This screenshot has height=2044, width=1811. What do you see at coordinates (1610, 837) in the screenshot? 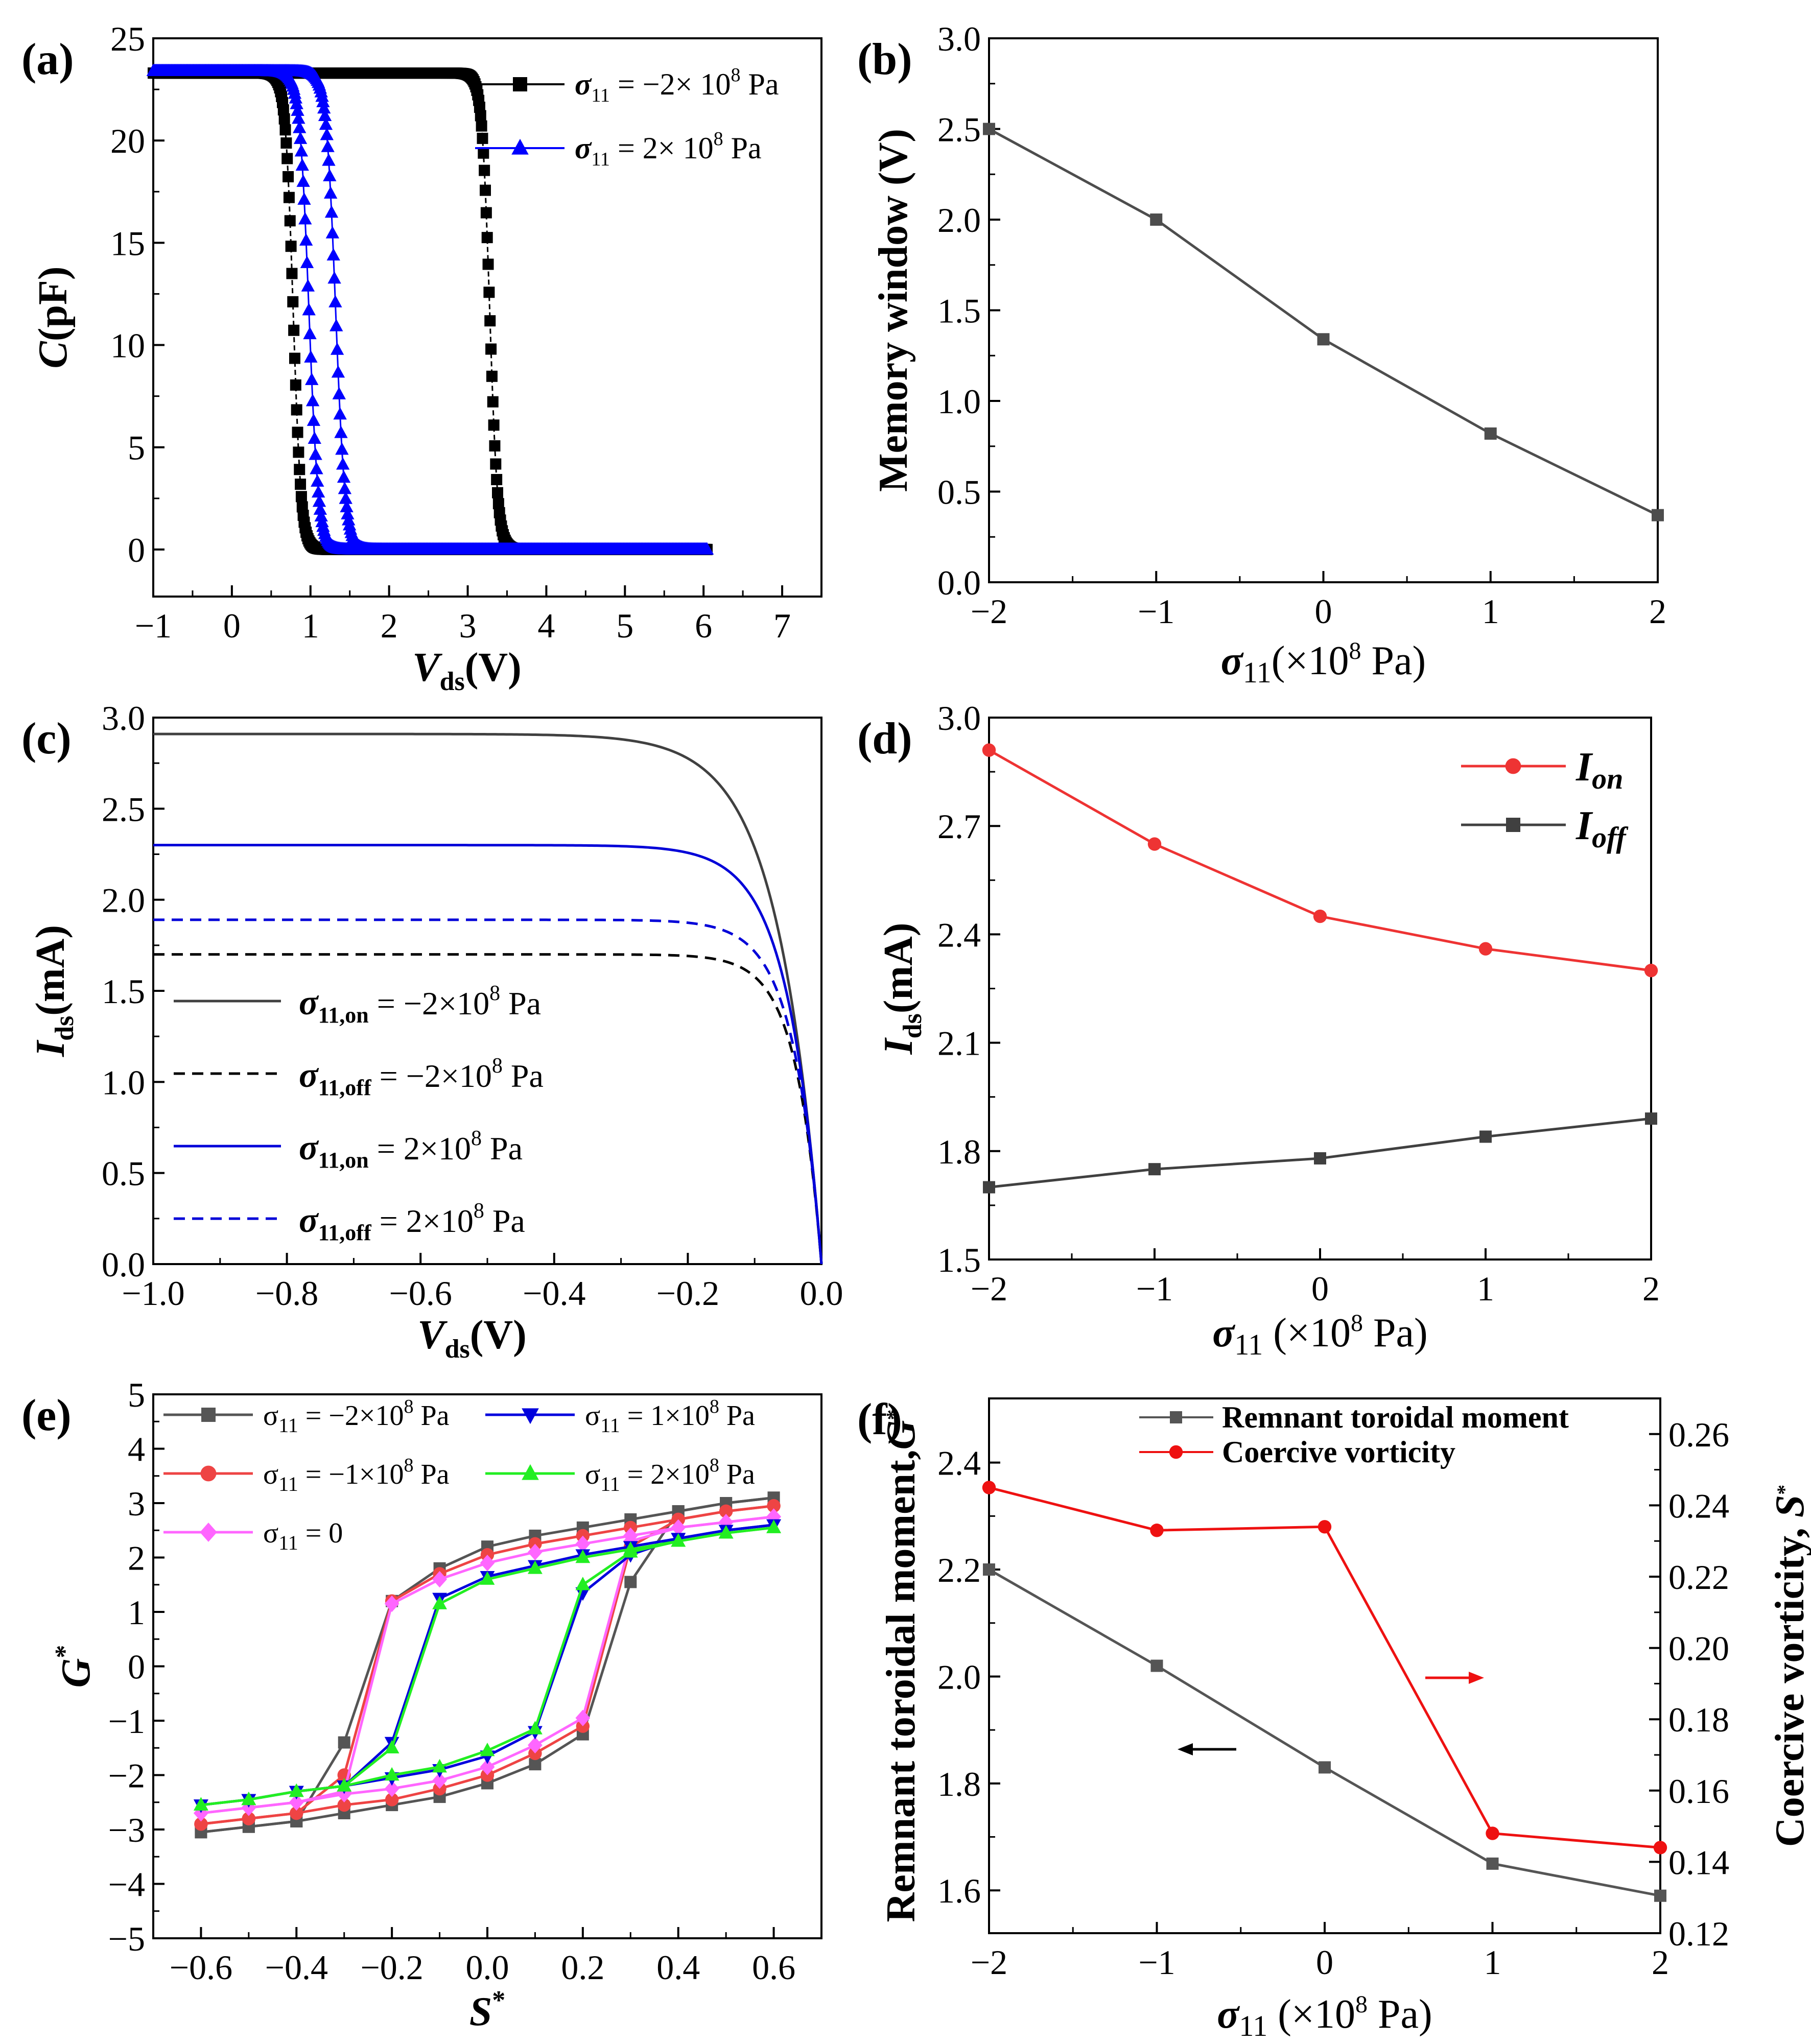
I see `legend-sub: off` at bounding box center [1610, 837].